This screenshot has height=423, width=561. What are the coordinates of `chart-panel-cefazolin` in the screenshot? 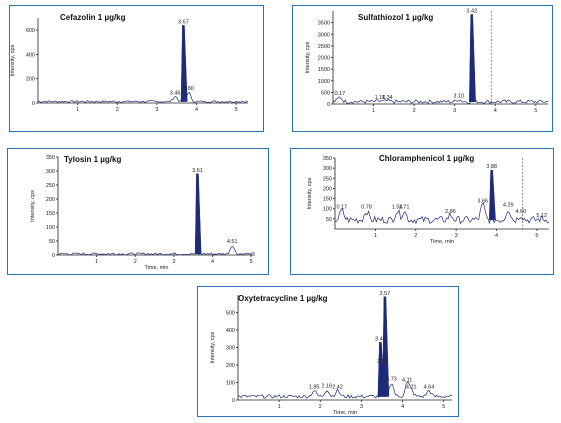 It's located at (136, 68).